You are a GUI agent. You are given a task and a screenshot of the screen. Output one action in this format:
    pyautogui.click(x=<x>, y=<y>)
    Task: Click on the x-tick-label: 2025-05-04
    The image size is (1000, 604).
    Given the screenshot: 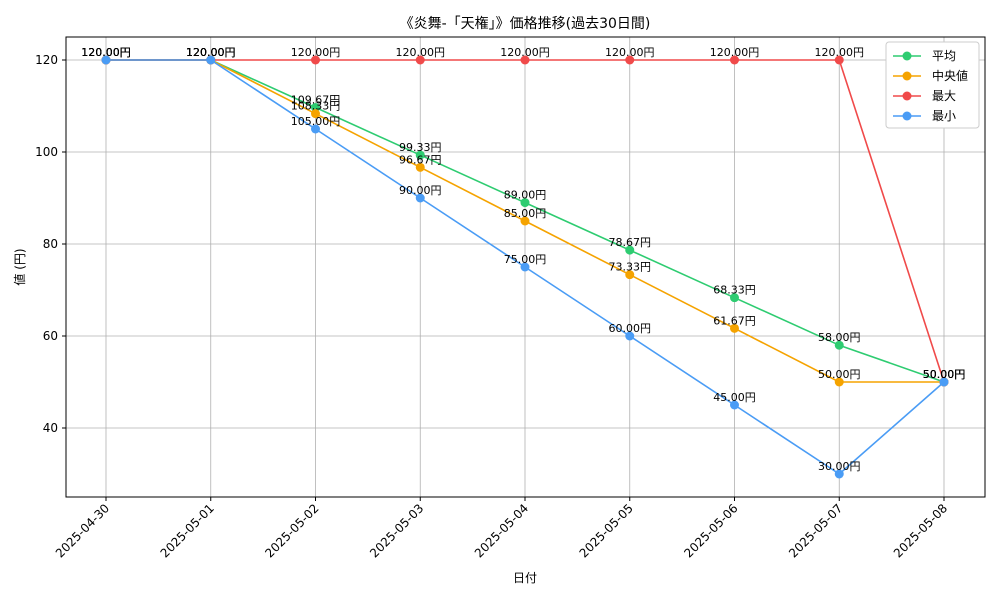 What is the action you would take?
    pyautogui.click(x=501, y=530)
    